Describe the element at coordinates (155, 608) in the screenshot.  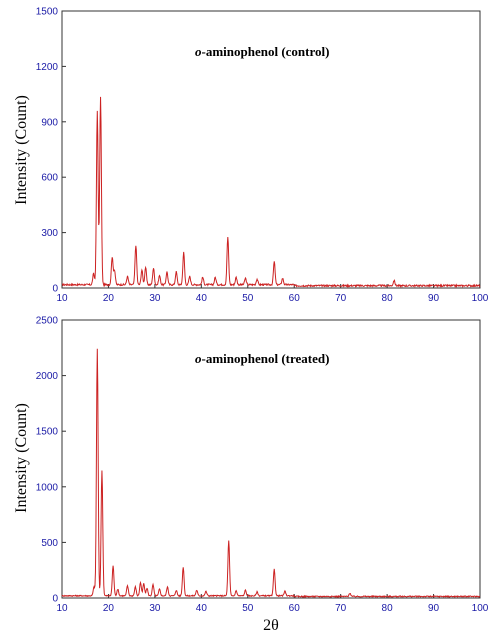
I see `x-tick-label-treated: 30` at that location.